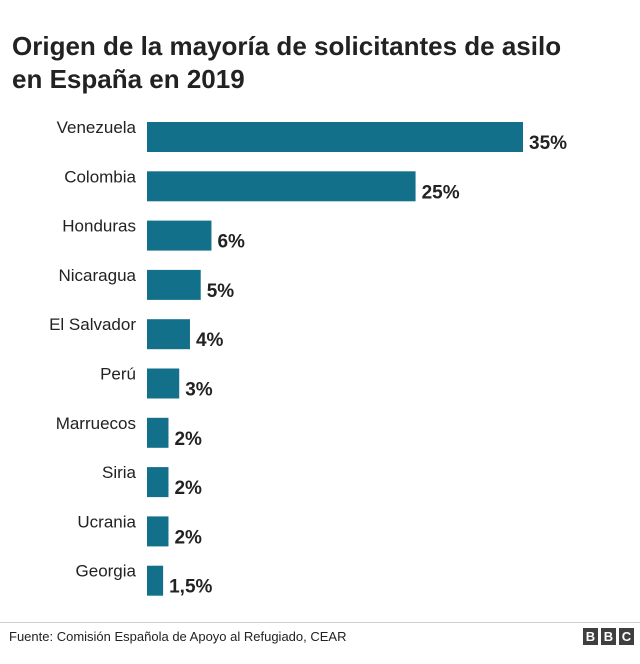 Image resolution: width=640 pixels, height=664 pixels. What do you see at coordinates (320, 622) in the screenshot?
I see `footer-divider` at bounding box center [320, 622].